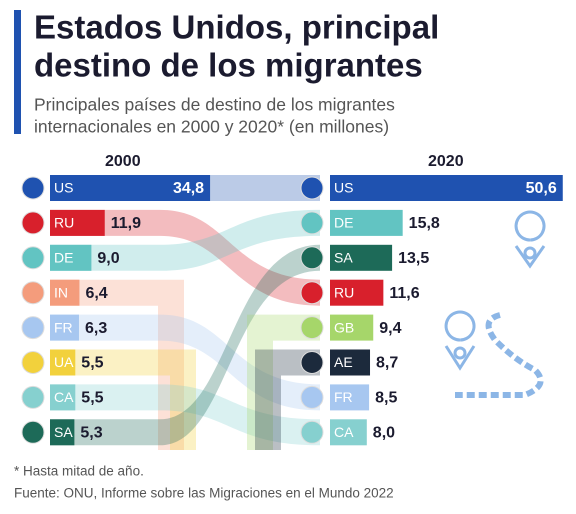 This screenshot has width=576, height=514. Describe the element at coordinates (236, 27) in the screenshot. I see `chart-title: Estados Unidos, principal` at that location.